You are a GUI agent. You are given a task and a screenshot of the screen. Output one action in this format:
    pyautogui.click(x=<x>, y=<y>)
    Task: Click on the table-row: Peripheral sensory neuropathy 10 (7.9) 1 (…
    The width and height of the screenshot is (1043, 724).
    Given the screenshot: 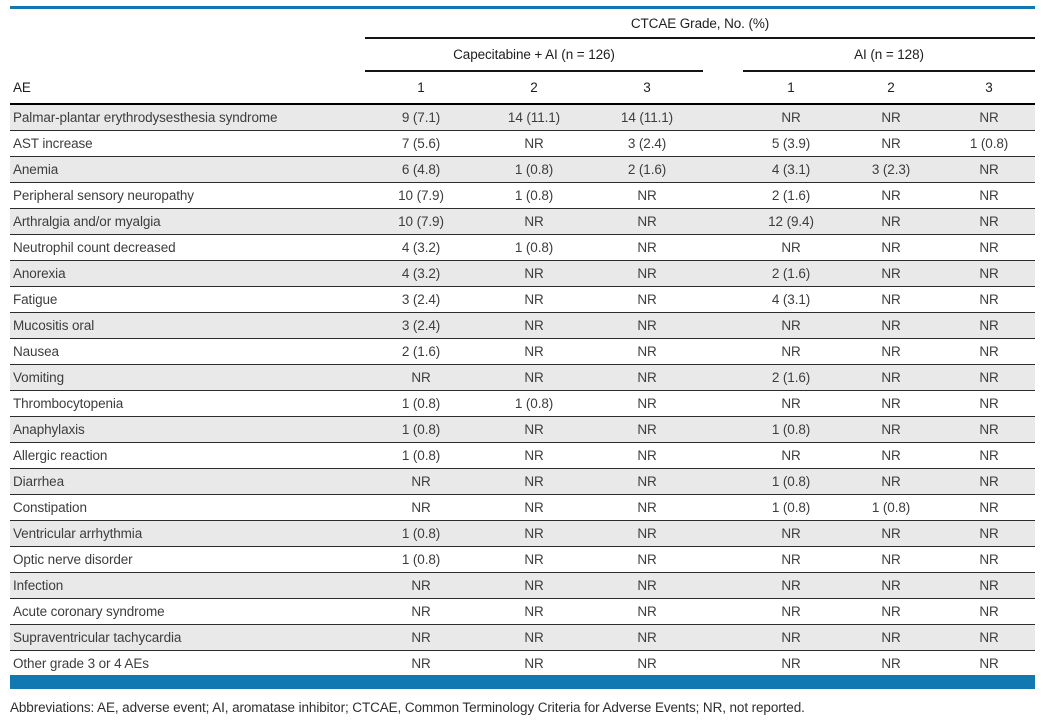 What is the action you would take?
    pyautogui.click(x=523, y=195)
    